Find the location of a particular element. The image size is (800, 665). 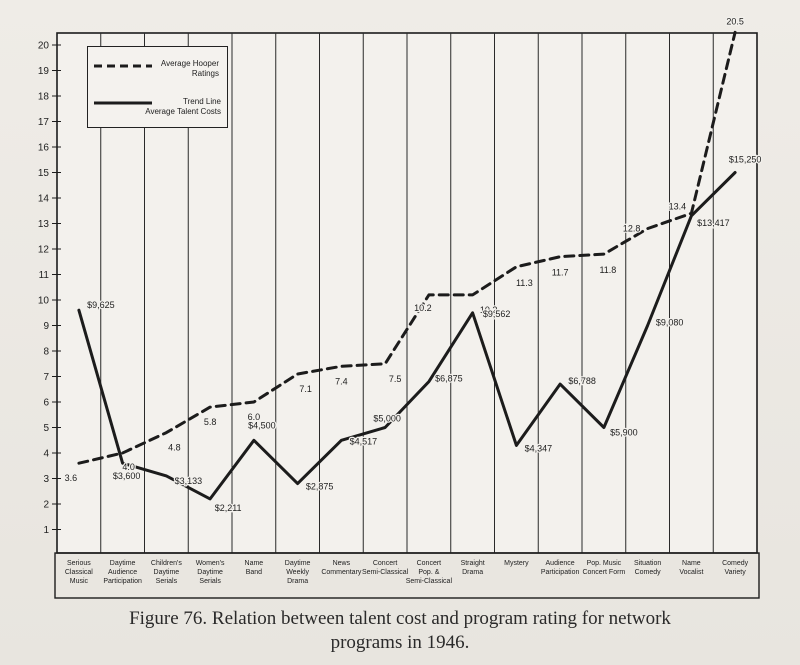

hooper-data-label: 11.8 is located at coordinates (607, 270).